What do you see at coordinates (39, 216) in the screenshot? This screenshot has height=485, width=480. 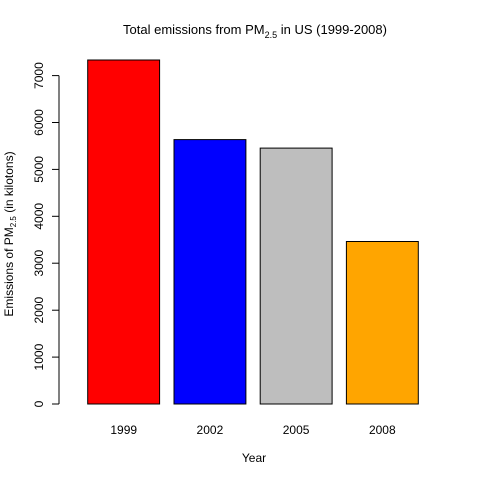 I see `y-tick-label: 4000` at bounding box center [39, 216].